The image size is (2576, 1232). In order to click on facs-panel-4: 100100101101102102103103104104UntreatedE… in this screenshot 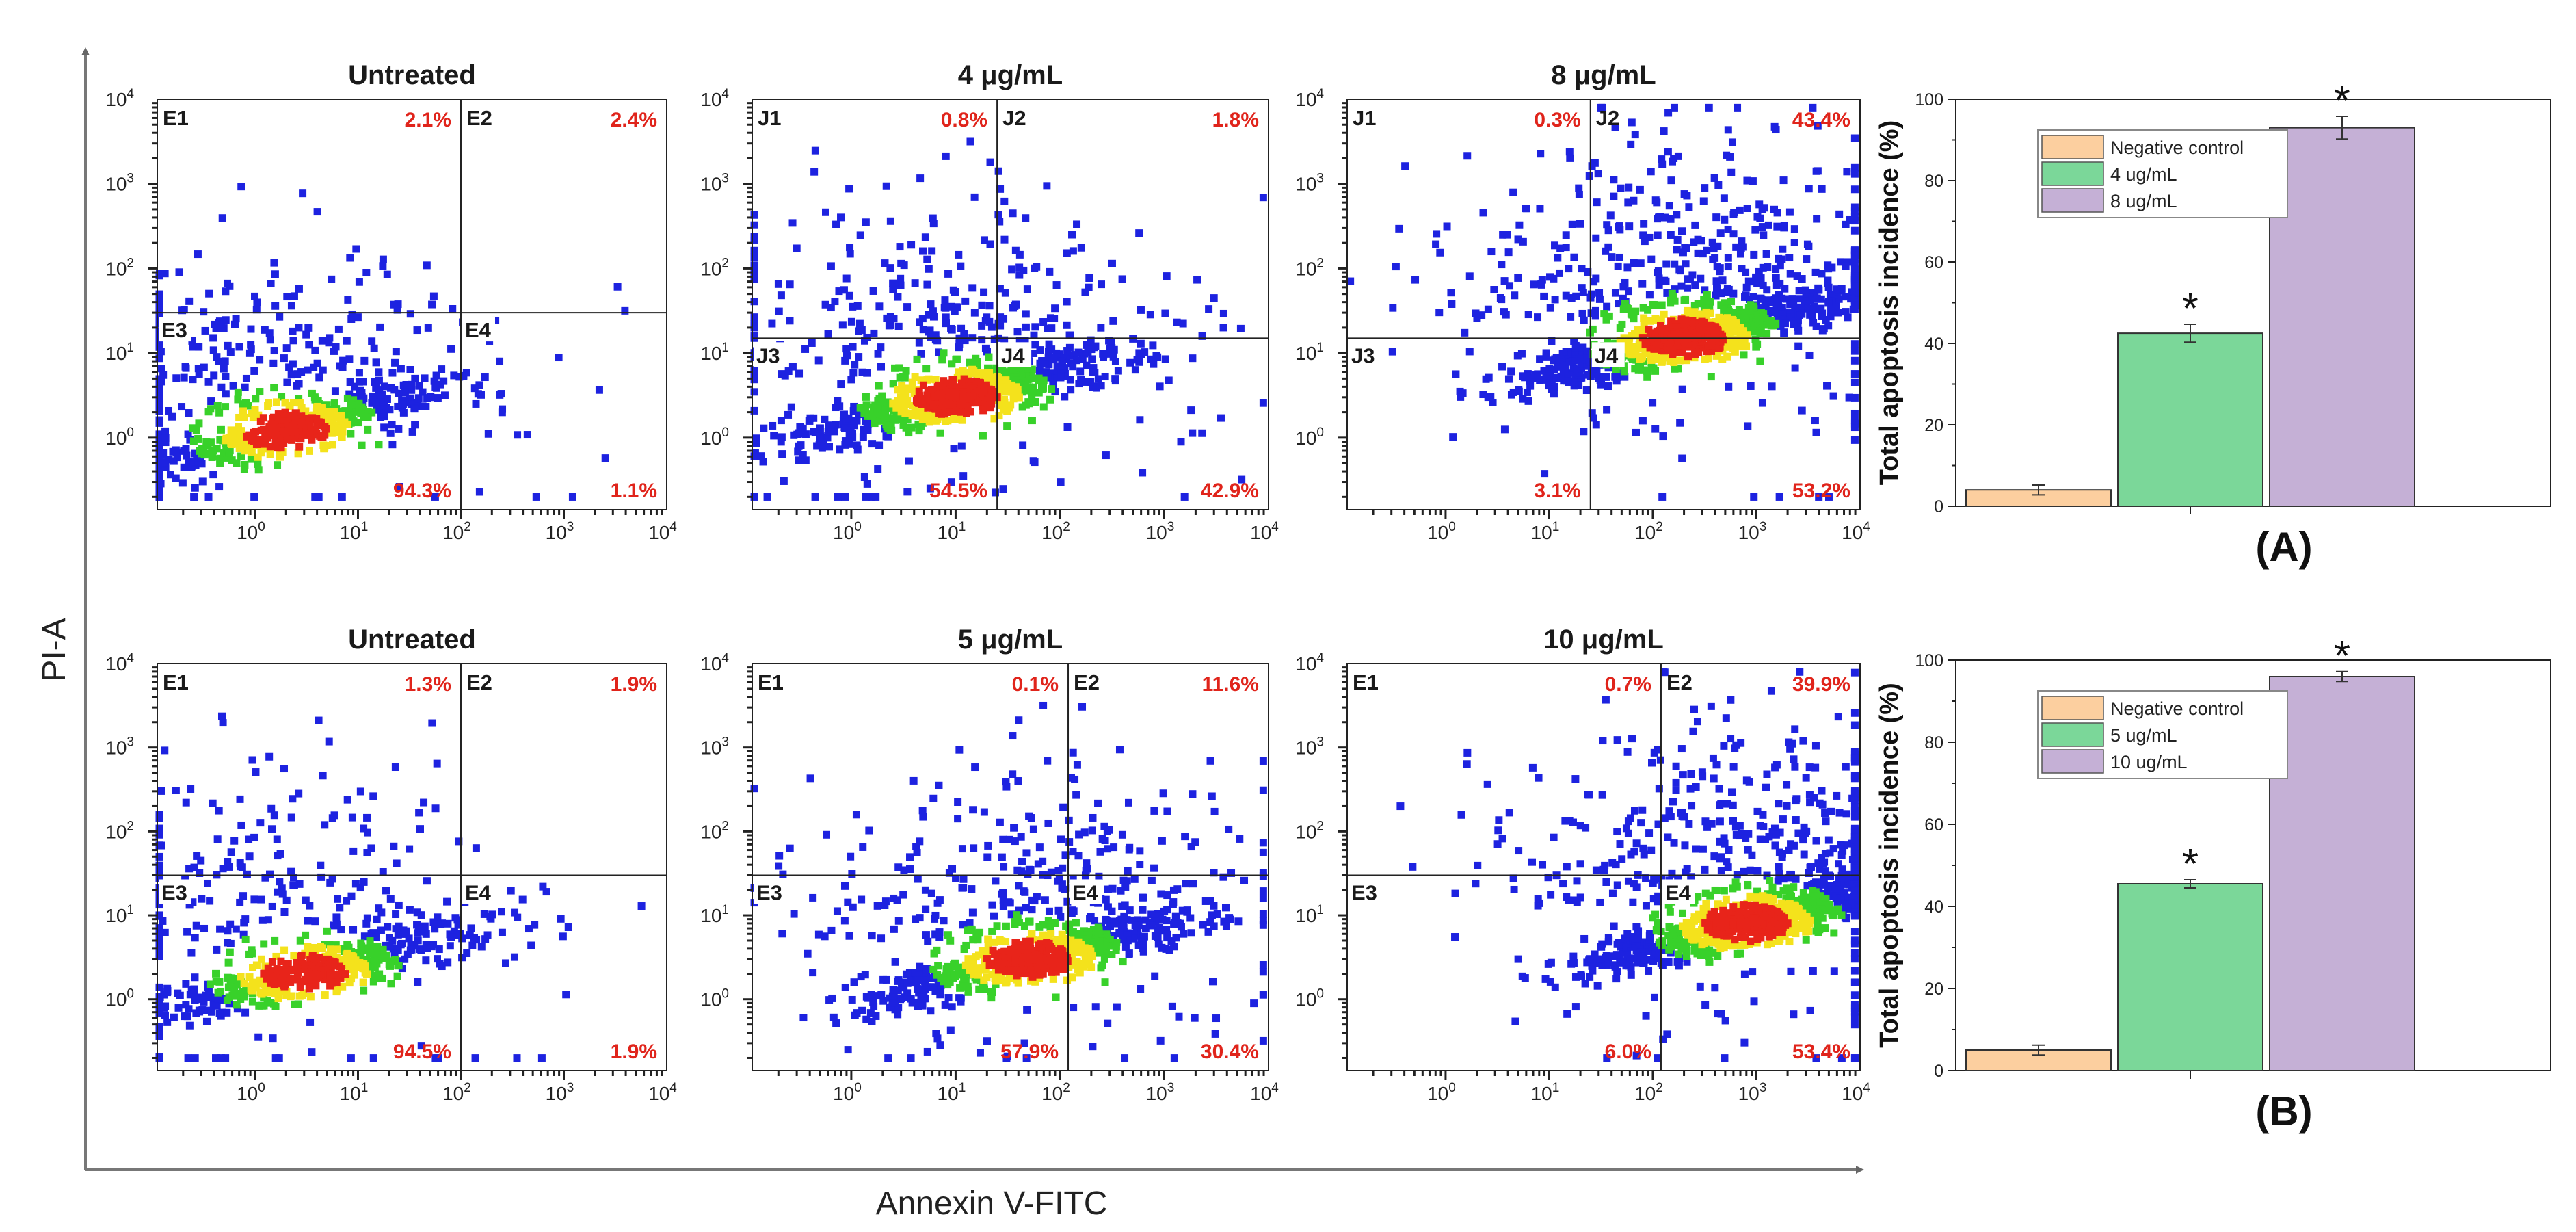, I will do `click(391, 864)`.